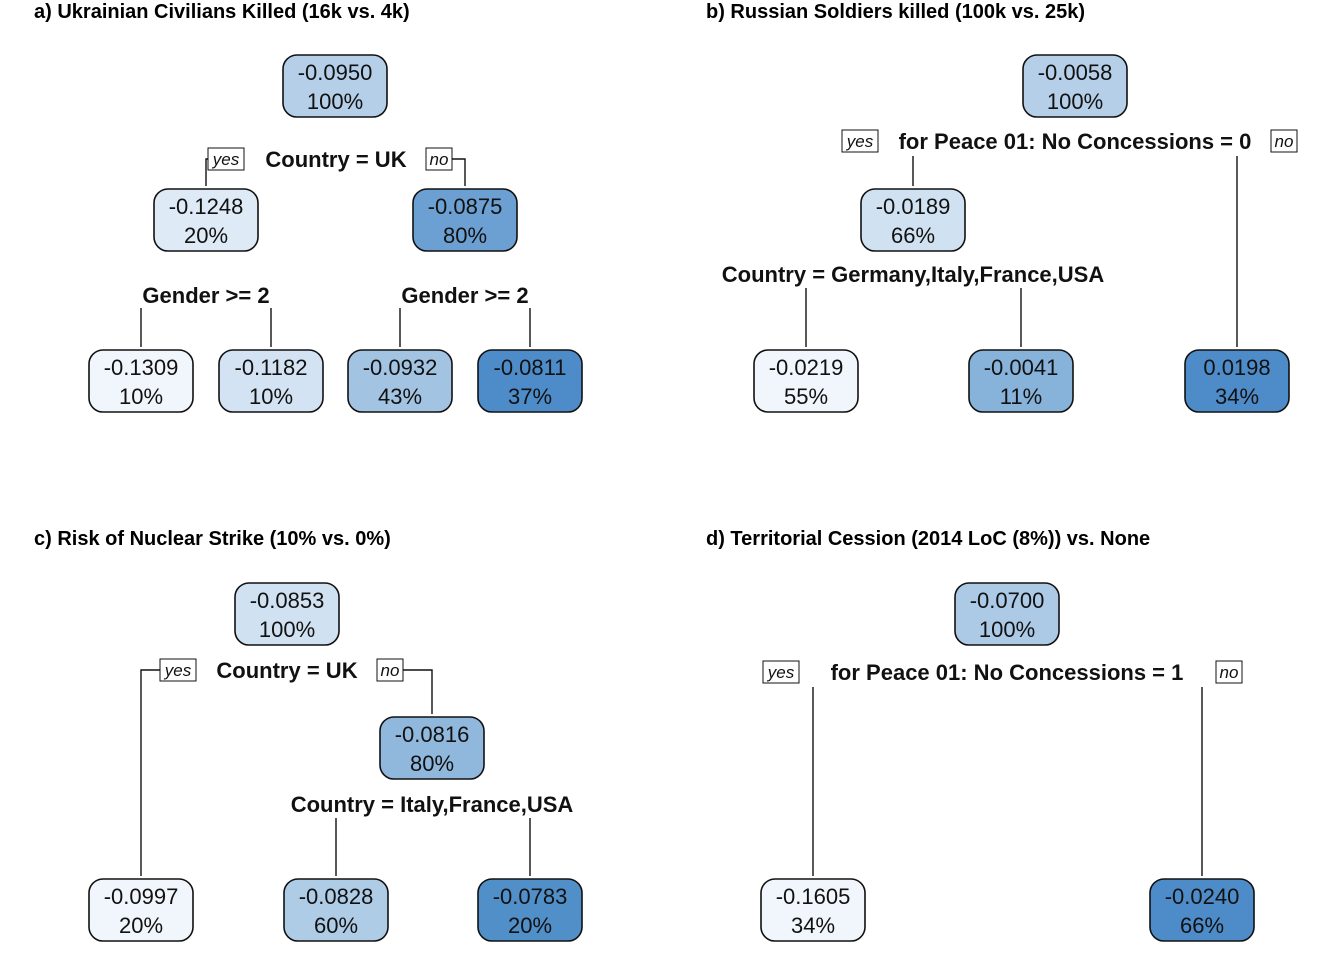  I want to click on tree-node: -0.0950 100%, so click(335, 86).